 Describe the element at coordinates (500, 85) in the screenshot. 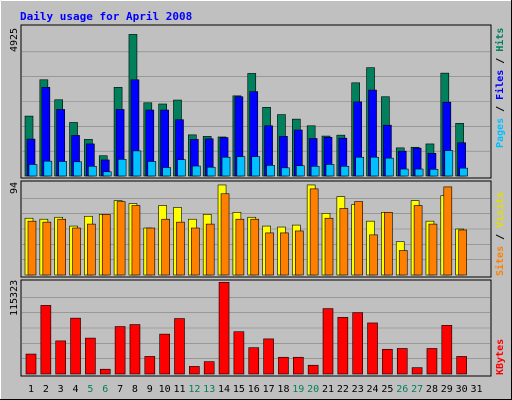

I see `legend-files: Files` at that location.